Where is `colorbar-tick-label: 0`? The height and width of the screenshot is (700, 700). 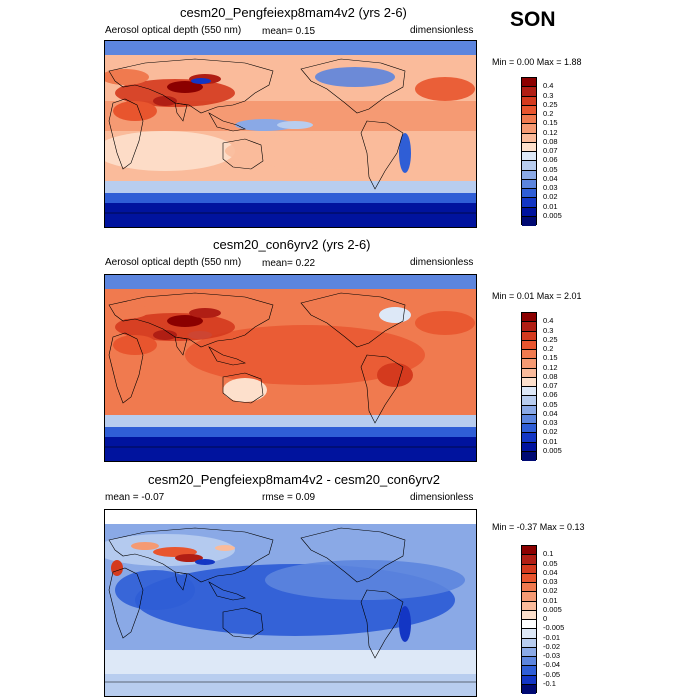
colorbar-tick-label: 0 is located at coordinates (545, 618).